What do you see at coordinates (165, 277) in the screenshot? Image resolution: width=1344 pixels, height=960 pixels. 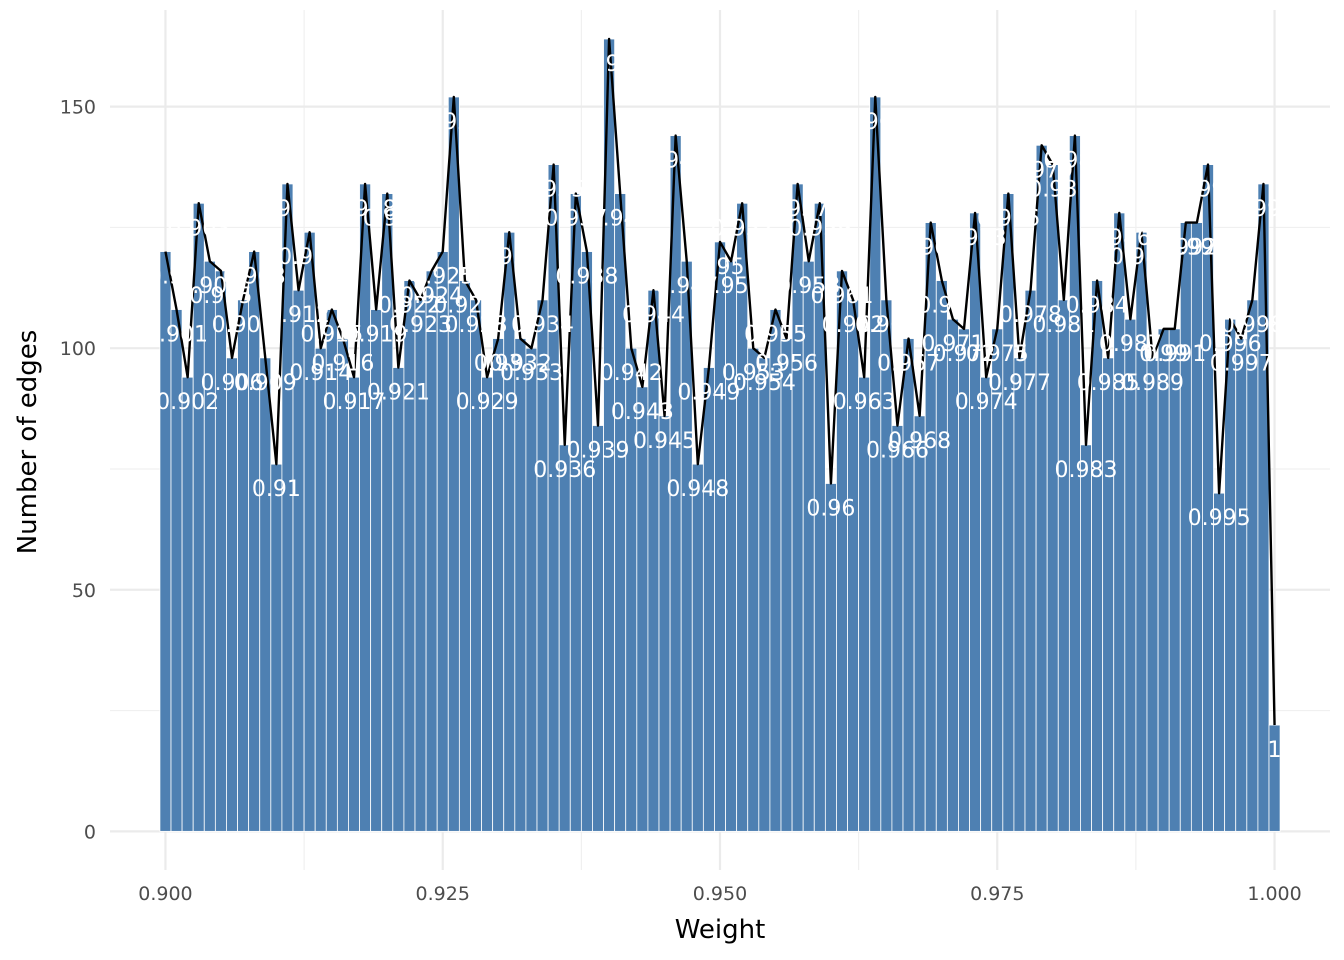 I see `bar-label: 0.9` at bounding box center [165, 277].